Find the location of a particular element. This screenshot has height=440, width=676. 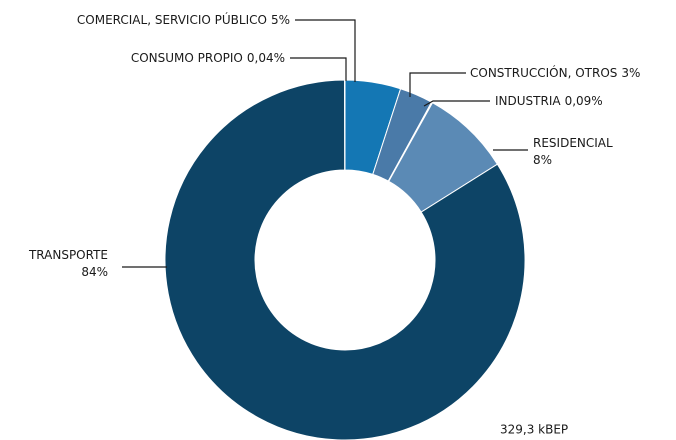

category-label: COMERCIAL, SERVICIO PÚBLICO is located at coordinates (172, 19).